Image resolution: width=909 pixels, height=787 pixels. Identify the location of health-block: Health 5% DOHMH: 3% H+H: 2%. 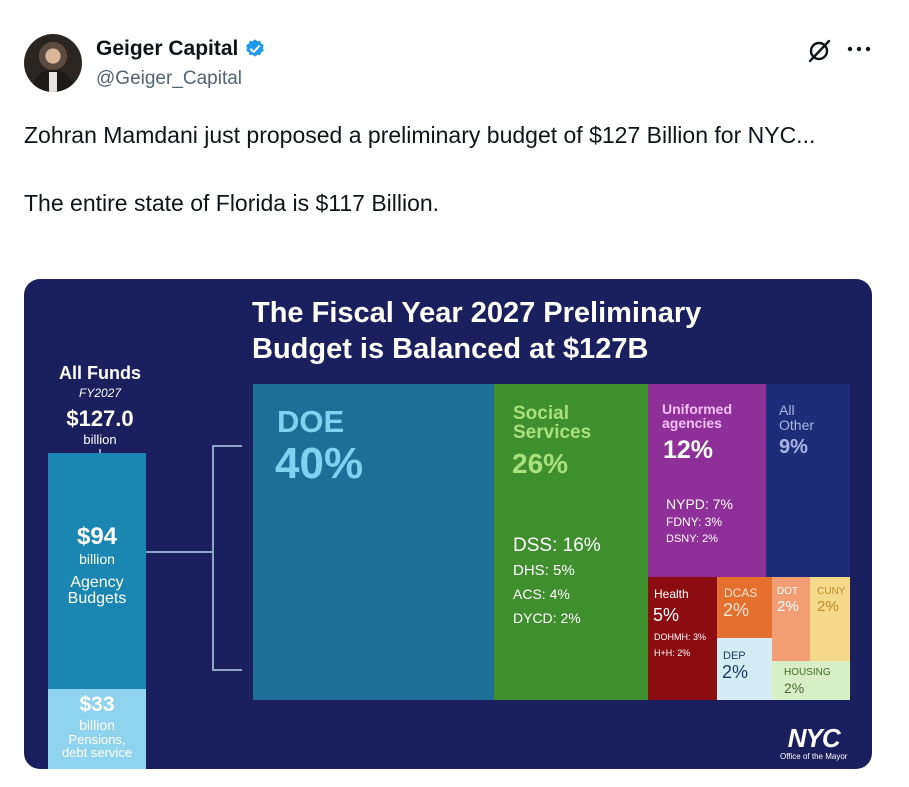
(682, 638).